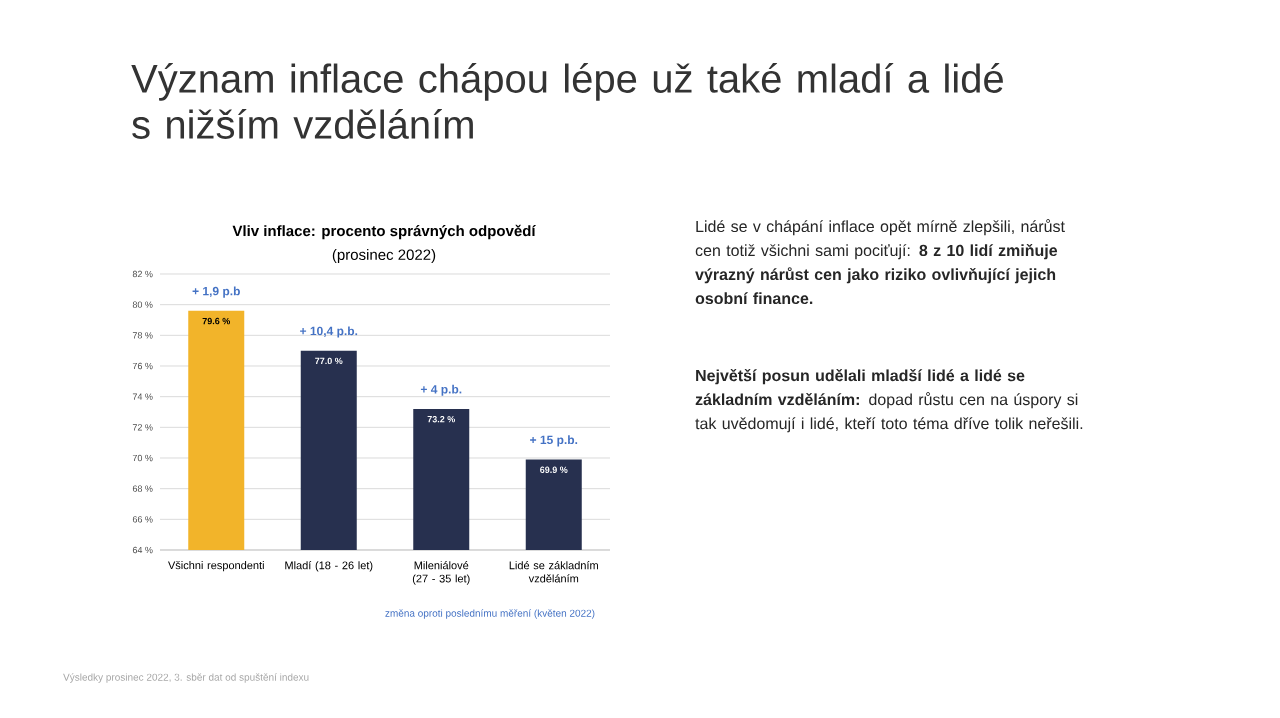 The image size is (1280, 718). Describe the element at coordinates (889, 401) in the screenshot. I see `text: Největší posun udělali mladší lidé a lidé se základním vzděláním: dopad růstu cen na úspory si tak uvědomují i lidé, kteří toto téma dříve tolik neřešili.` at that location.